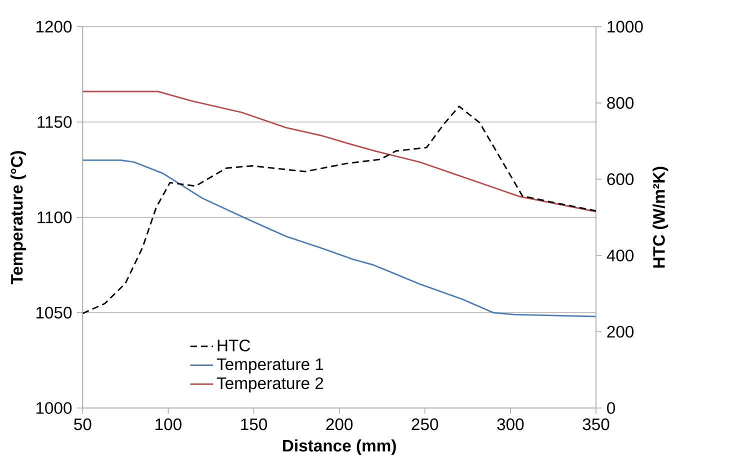 This screenshot has width=732, height=472. What do you see at coordinates (54, 26) in the screenshot?
I see `y-tick-label: 1200` at bounding box center [54, 26].